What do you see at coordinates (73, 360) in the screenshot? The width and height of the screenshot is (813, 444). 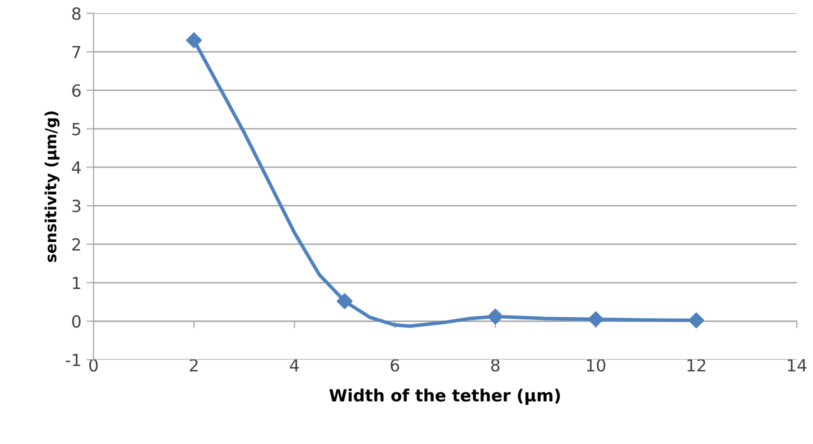 I see `y-tick-label: -1` at bounding box center [73, 360].